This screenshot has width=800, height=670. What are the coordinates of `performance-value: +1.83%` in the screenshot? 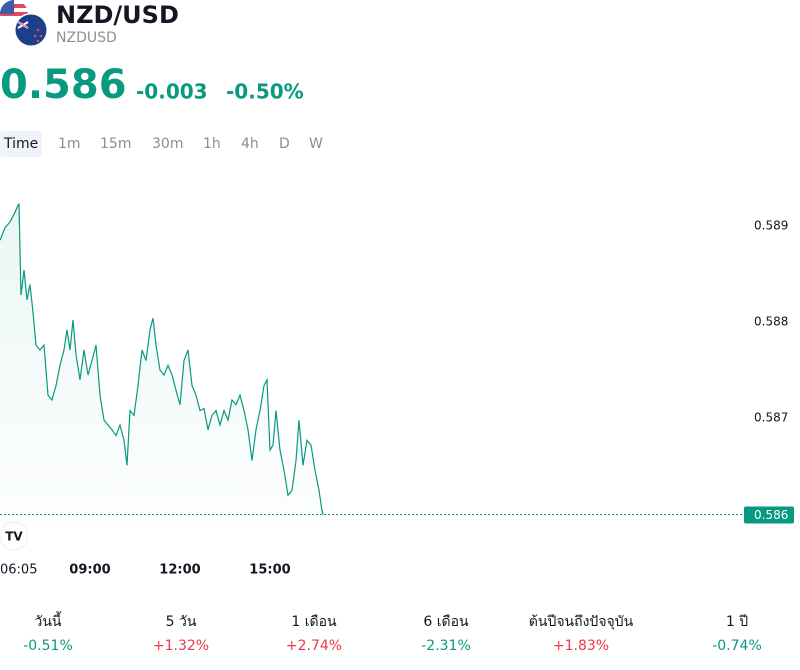 It's located at (581, 646).